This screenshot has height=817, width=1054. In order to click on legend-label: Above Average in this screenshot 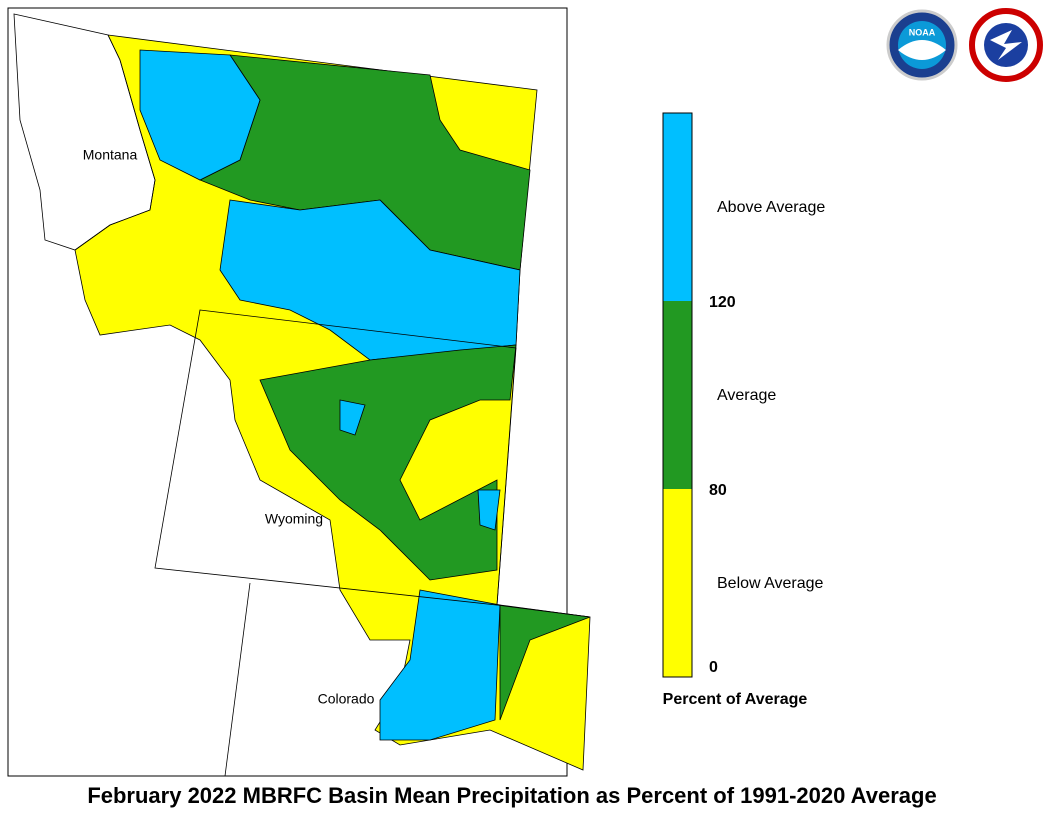, I will do `click(771, 207)`.